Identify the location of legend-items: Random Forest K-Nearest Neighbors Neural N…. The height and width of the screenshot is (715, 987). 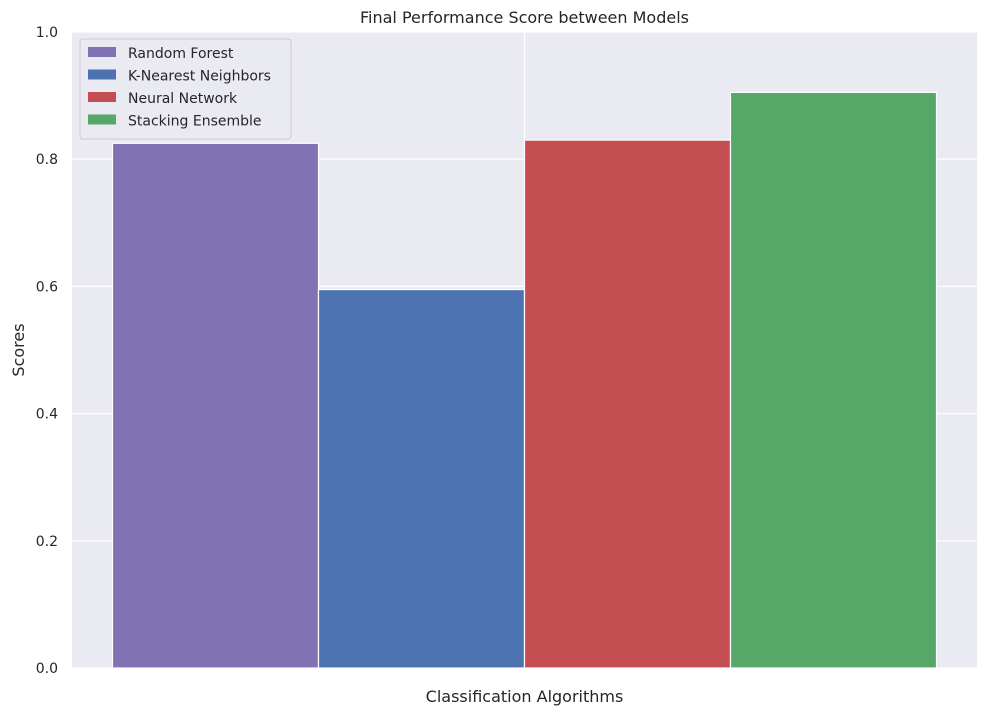
(179, 88).